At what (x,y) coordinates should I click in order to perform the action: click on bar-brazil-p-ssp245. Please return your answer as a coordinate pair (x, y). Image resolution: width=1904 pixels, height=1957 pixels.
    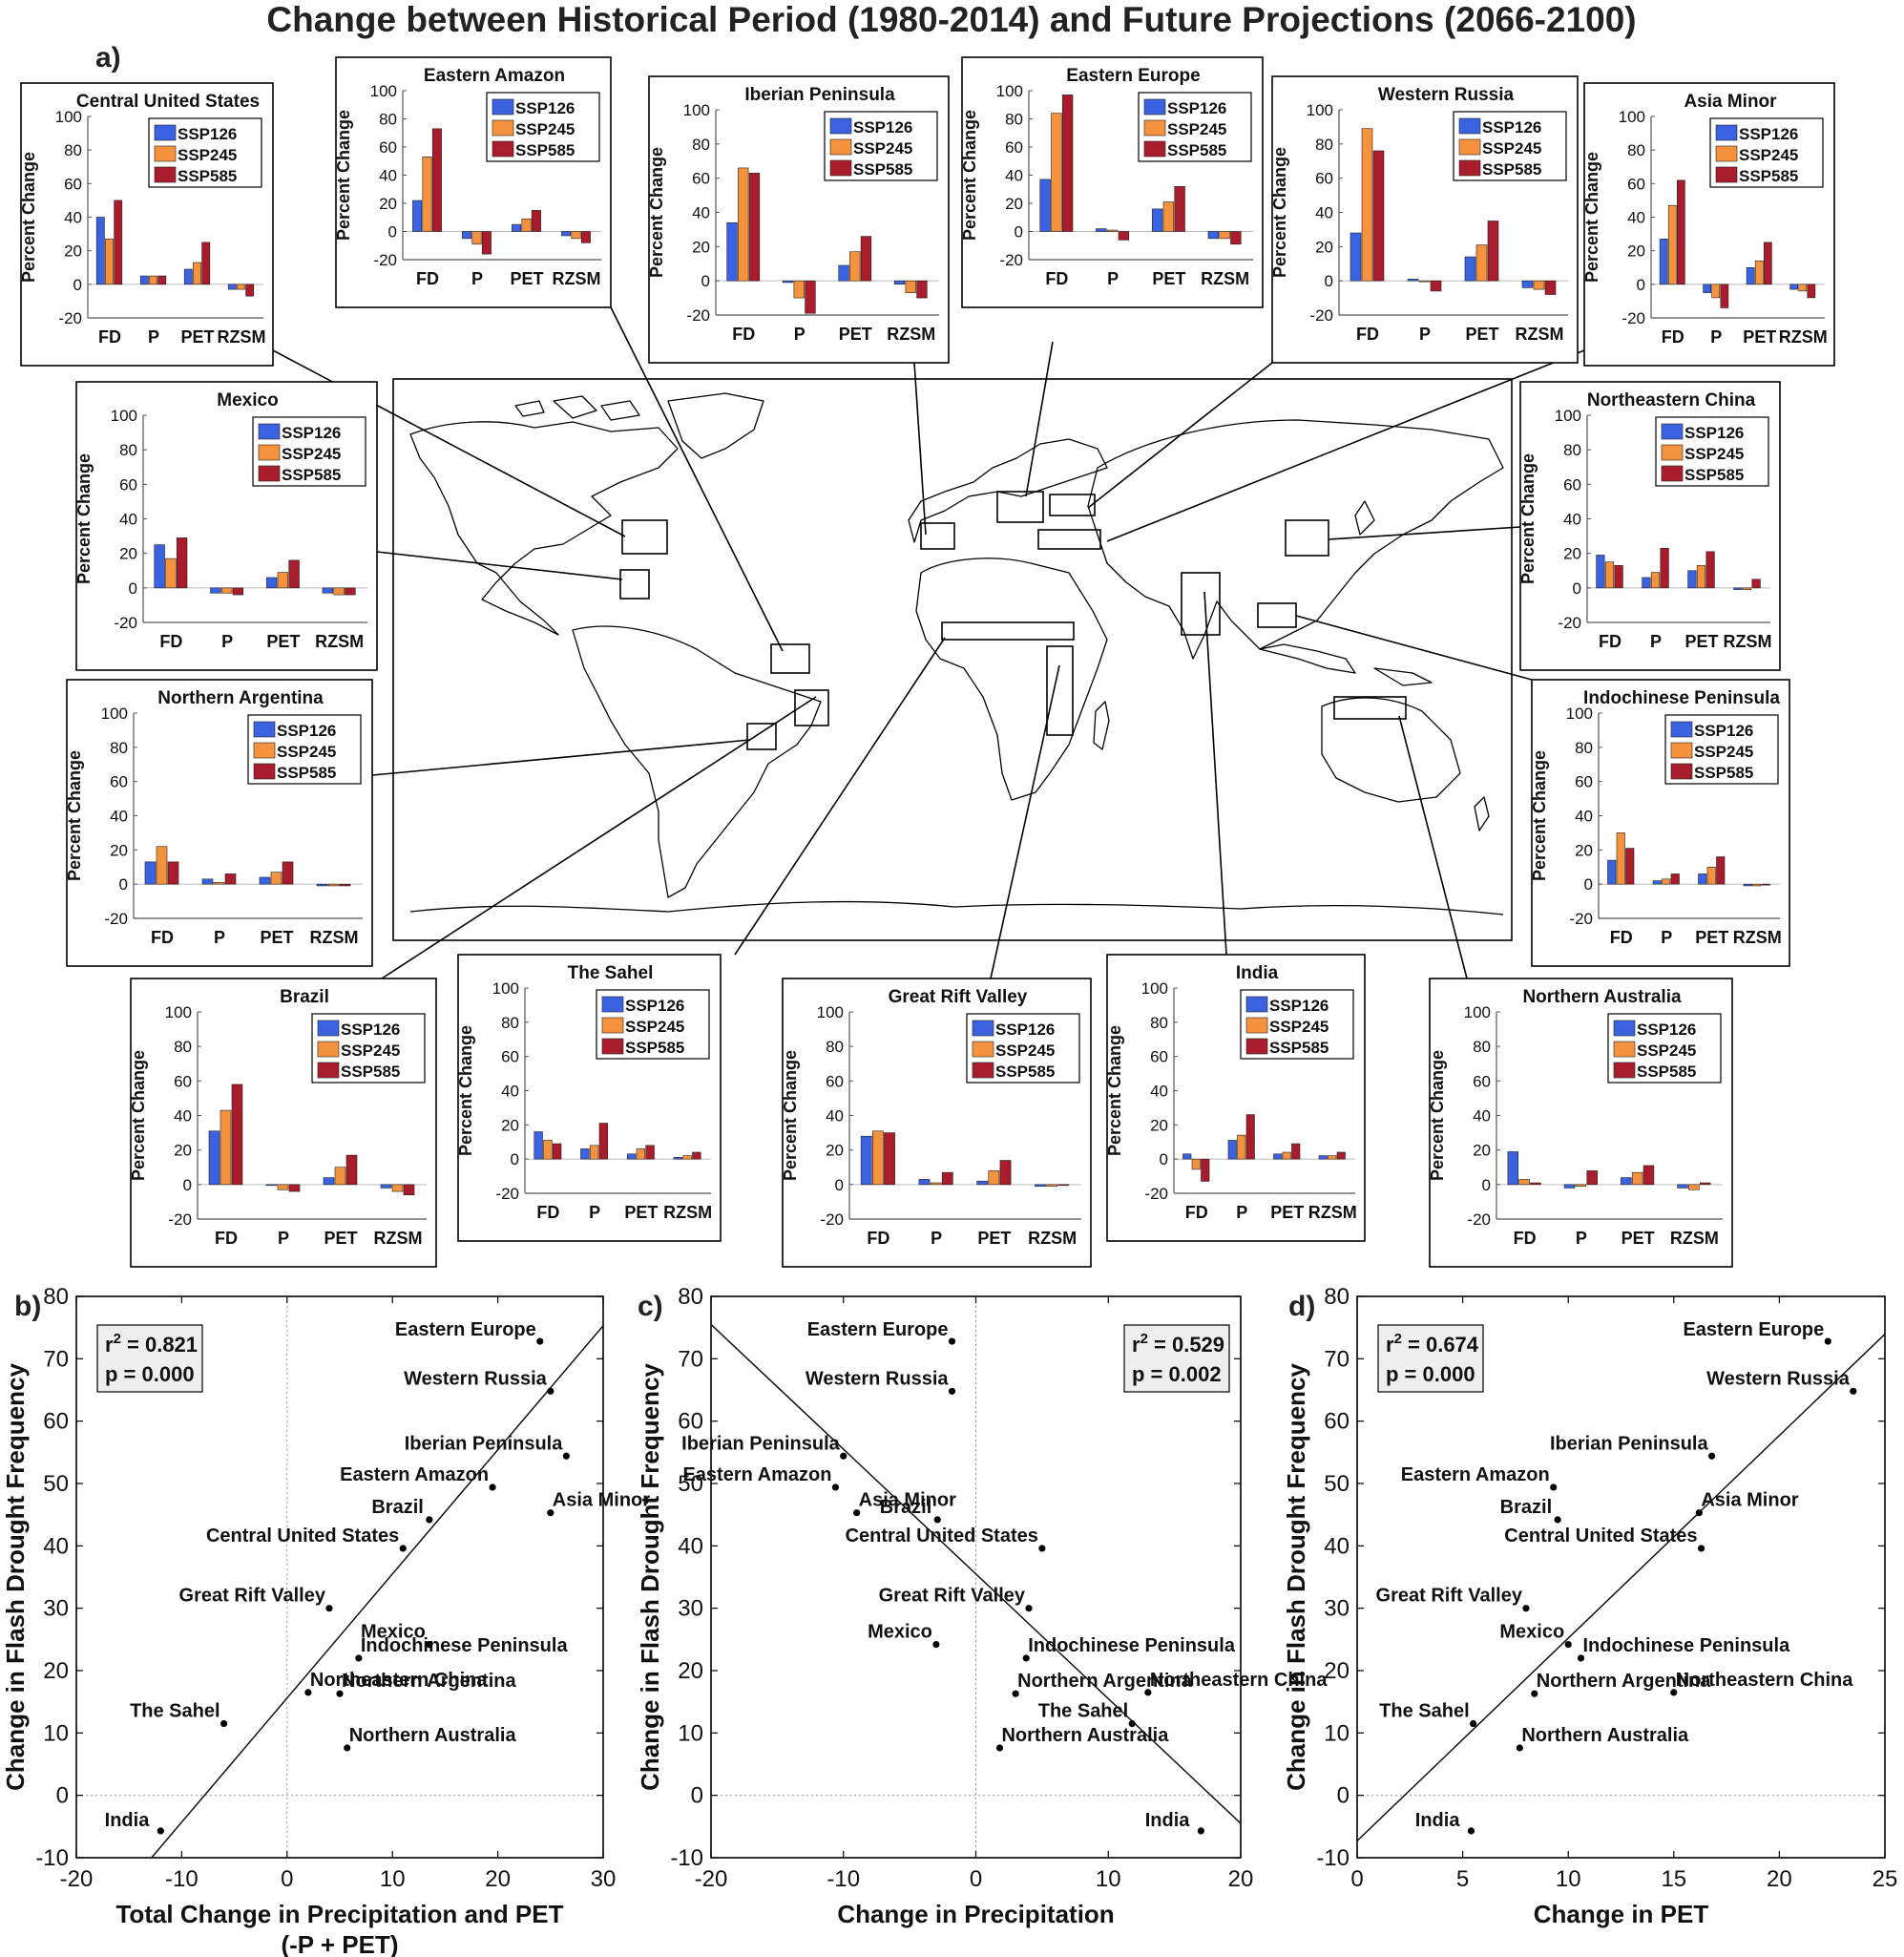
    Looking at the image, I should click on (283, 1187).